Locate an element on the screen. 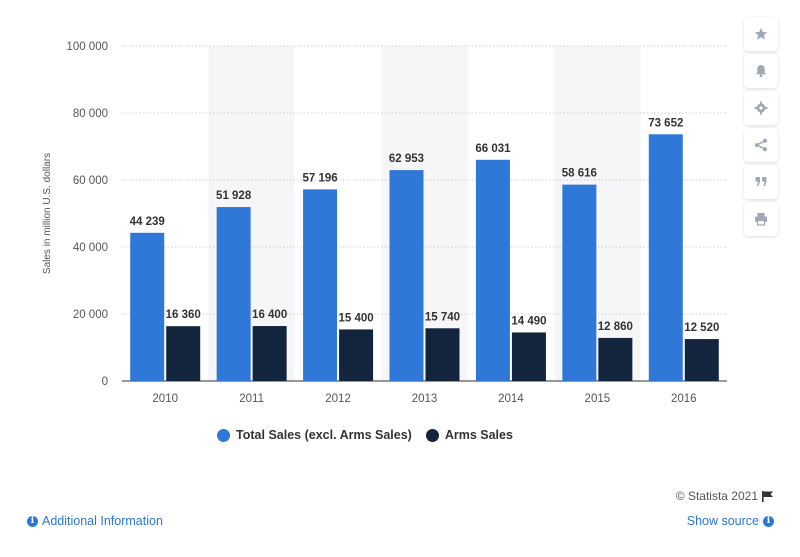 This screenshot has width=800, height=557. data-label: 16 400 is located at coordinates (269, 315).